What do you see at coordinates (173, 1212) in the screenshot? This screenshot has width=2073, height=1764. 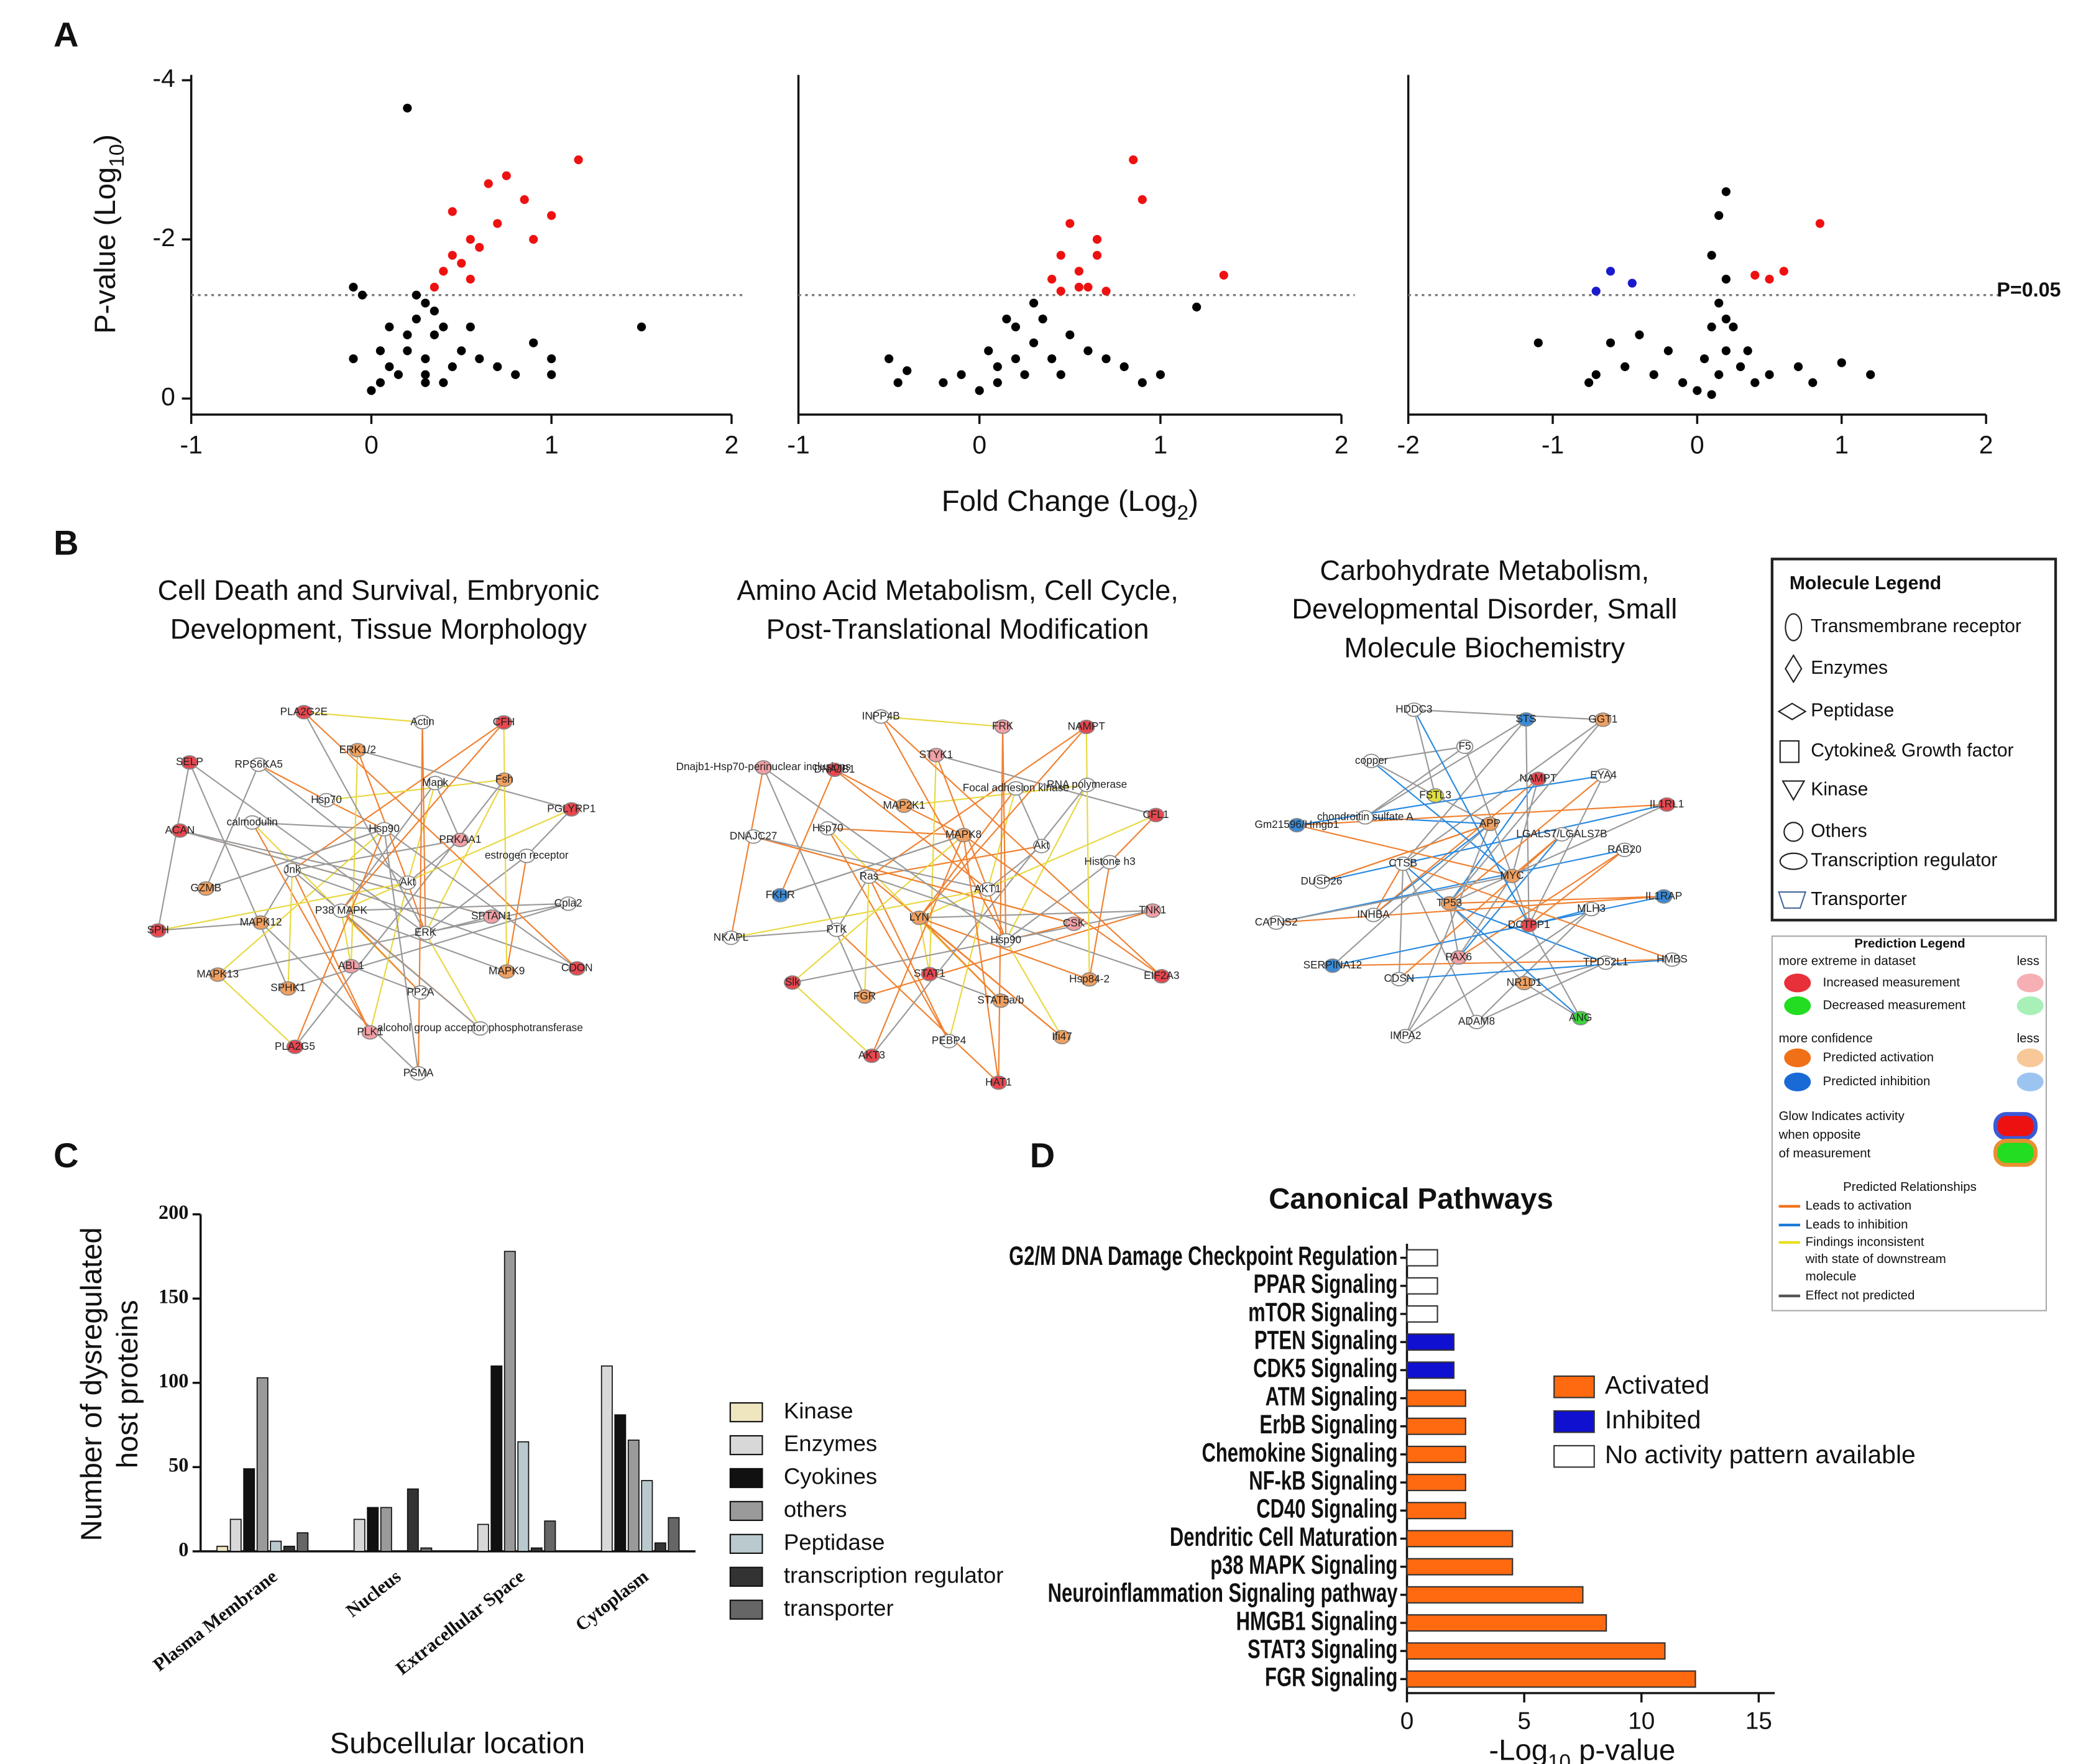 I see `y-tick-label: 200` at bounding box center [173, 1212].